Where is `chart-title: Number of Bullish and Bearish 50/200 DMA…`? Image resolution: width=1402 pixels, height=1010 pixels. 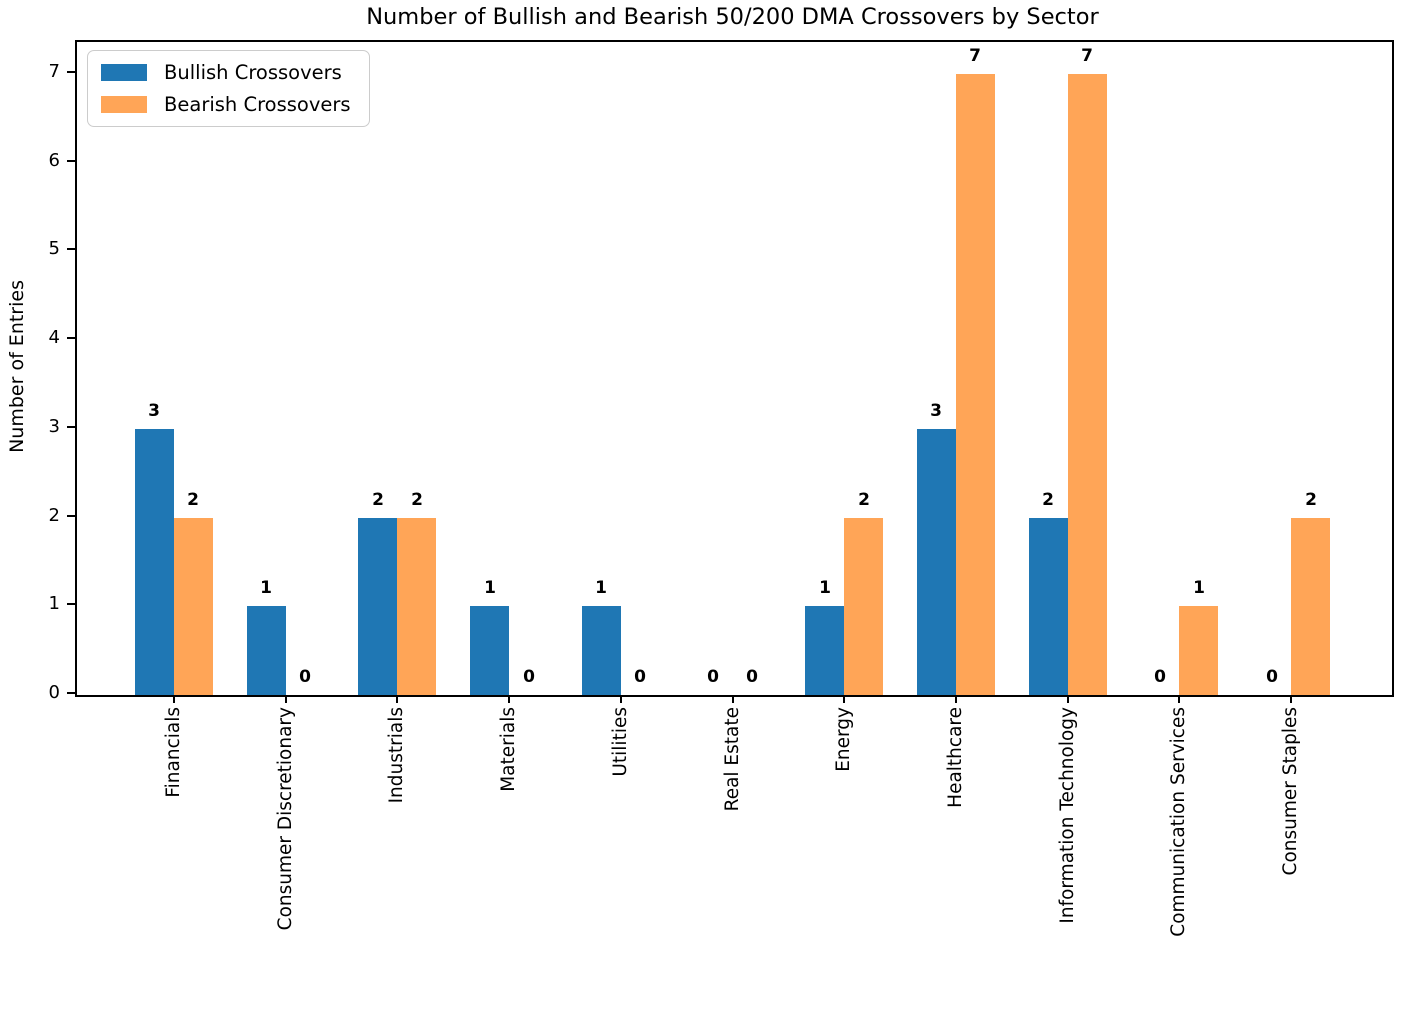
chart-title: Number of Bullish and Bearish 50/200 DMA… is located at coordinates (732, 17).